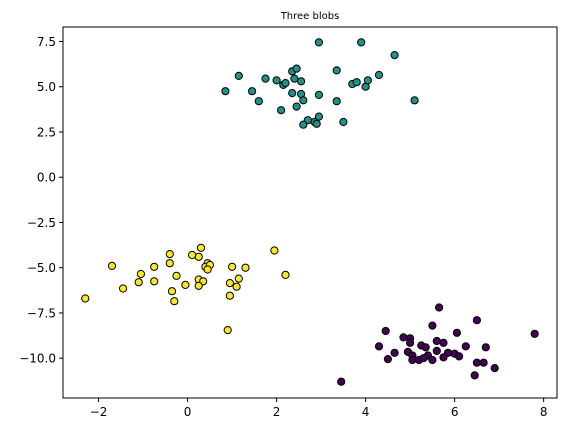 The width and height of the screenshot is (568, 431). I want to click on y-tick-label: −5.0, so click(41, 268).